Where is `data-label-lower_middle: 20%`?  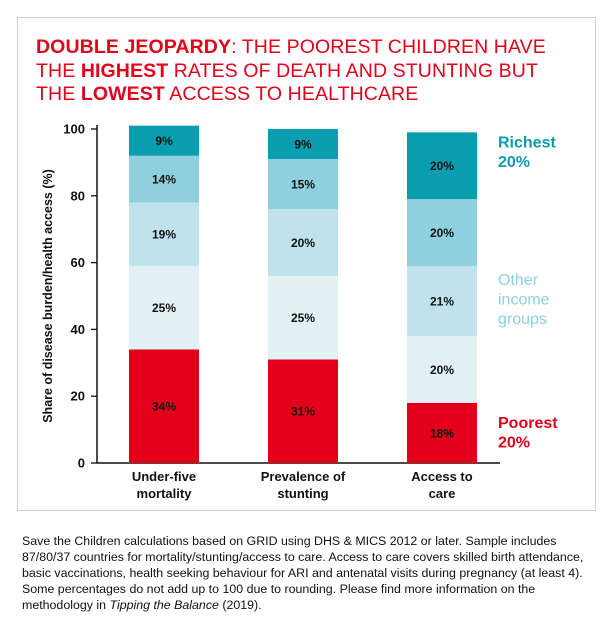 data-label-lower_middle: 20% is located at coordinates (442, 370).